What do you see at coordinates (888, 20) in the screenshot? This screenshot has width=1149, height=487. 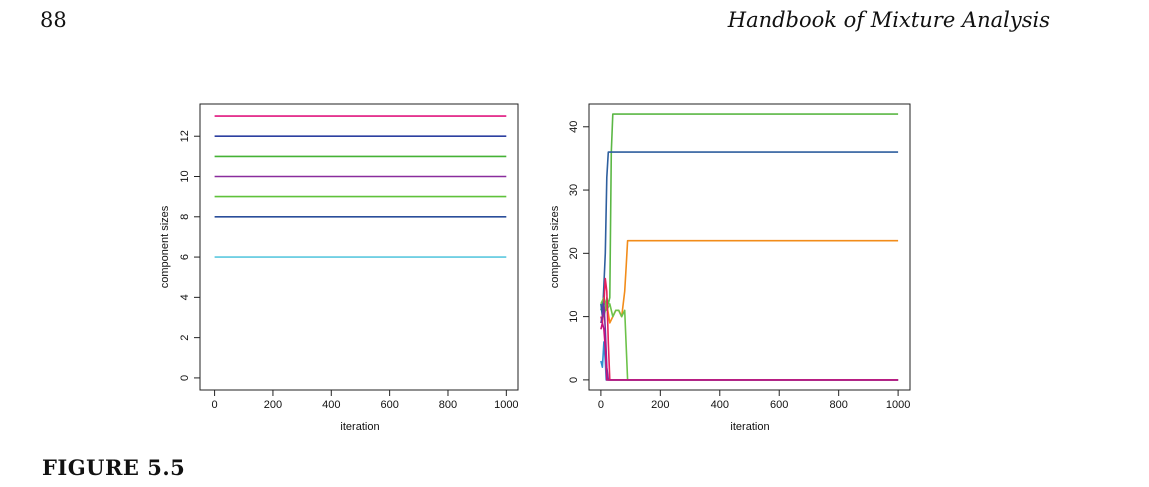 I see `running-title: Handbook of Mixture Analysis` at bounding box center [888, 20].